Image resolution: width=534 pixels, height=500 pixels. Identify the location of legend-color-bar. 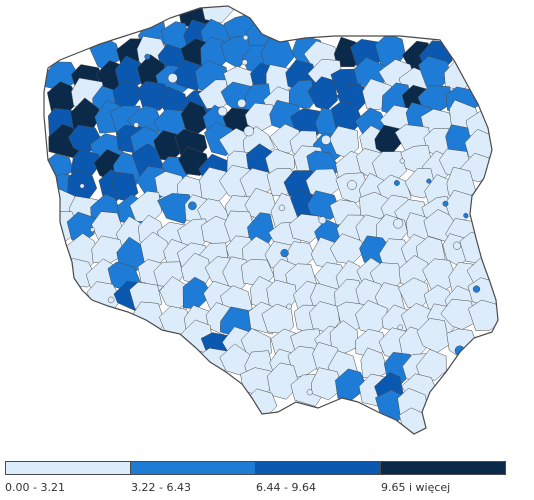
(255, 468).